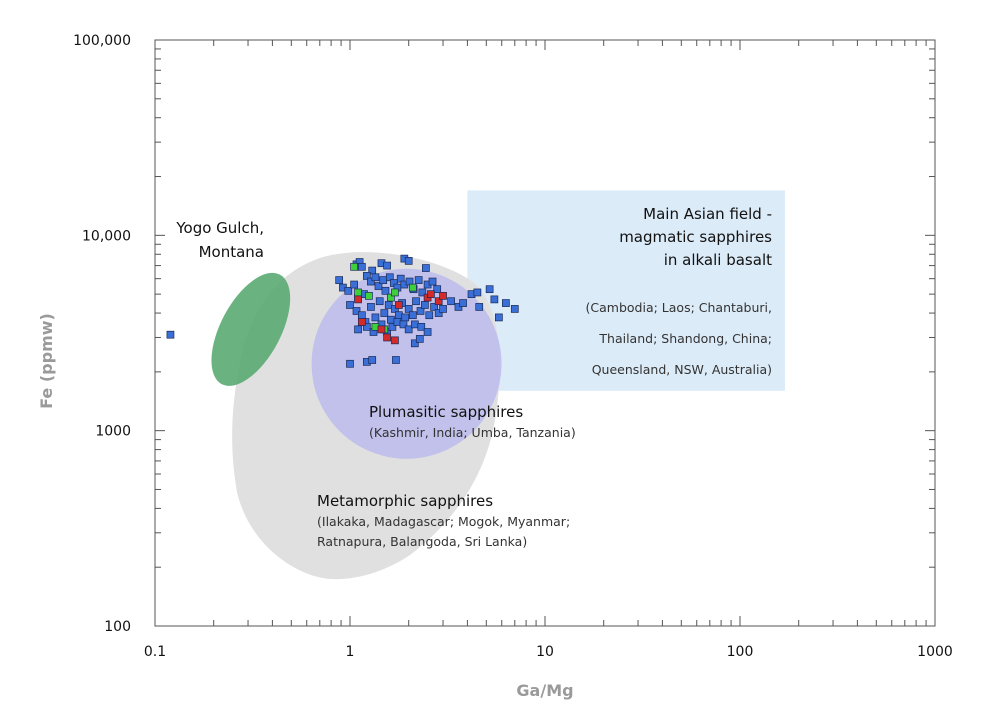  I want to click on x-tick-label: 100, so click(740, 652).